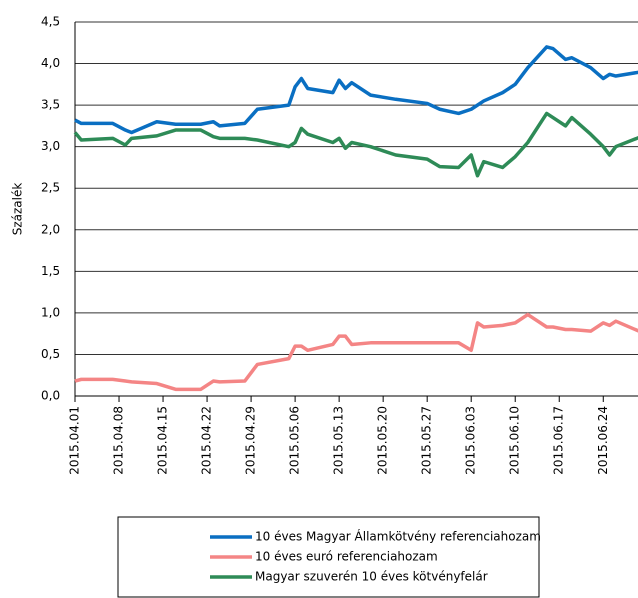  Describe the element at coordinates (339, 440) in the screenshot. I see `x-tick-label: 2015.05.13` at that location.